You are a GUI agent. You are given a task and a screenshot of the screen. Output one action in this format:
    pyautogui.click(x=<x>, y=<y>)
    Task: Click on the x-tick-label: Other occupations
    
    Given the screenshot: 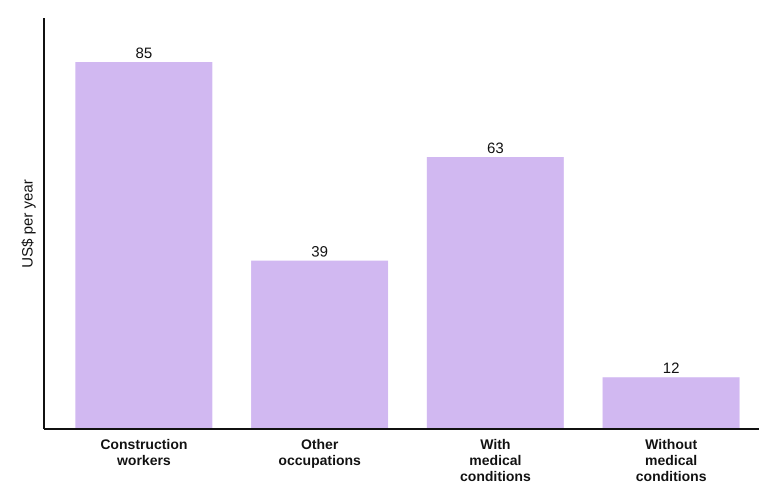 What is the action you would take?
    pyautogui.click(x=320, y=452)
    